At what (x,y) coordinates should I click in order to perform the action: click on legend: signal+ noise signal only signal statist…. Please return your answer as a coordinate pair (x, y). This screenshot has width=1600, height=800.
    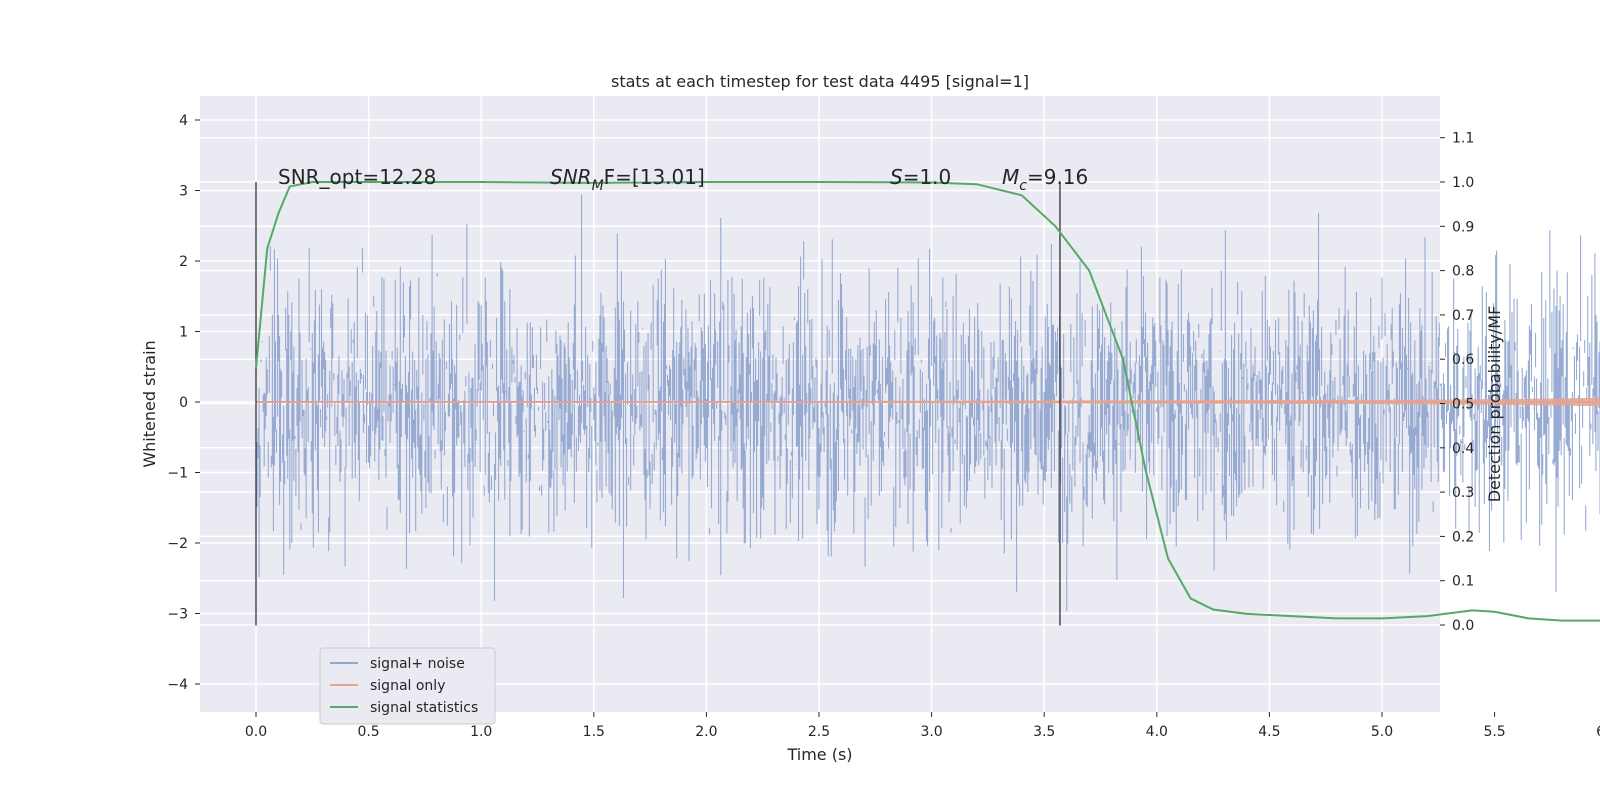
    Looking at the image, I should click on (407, 686).